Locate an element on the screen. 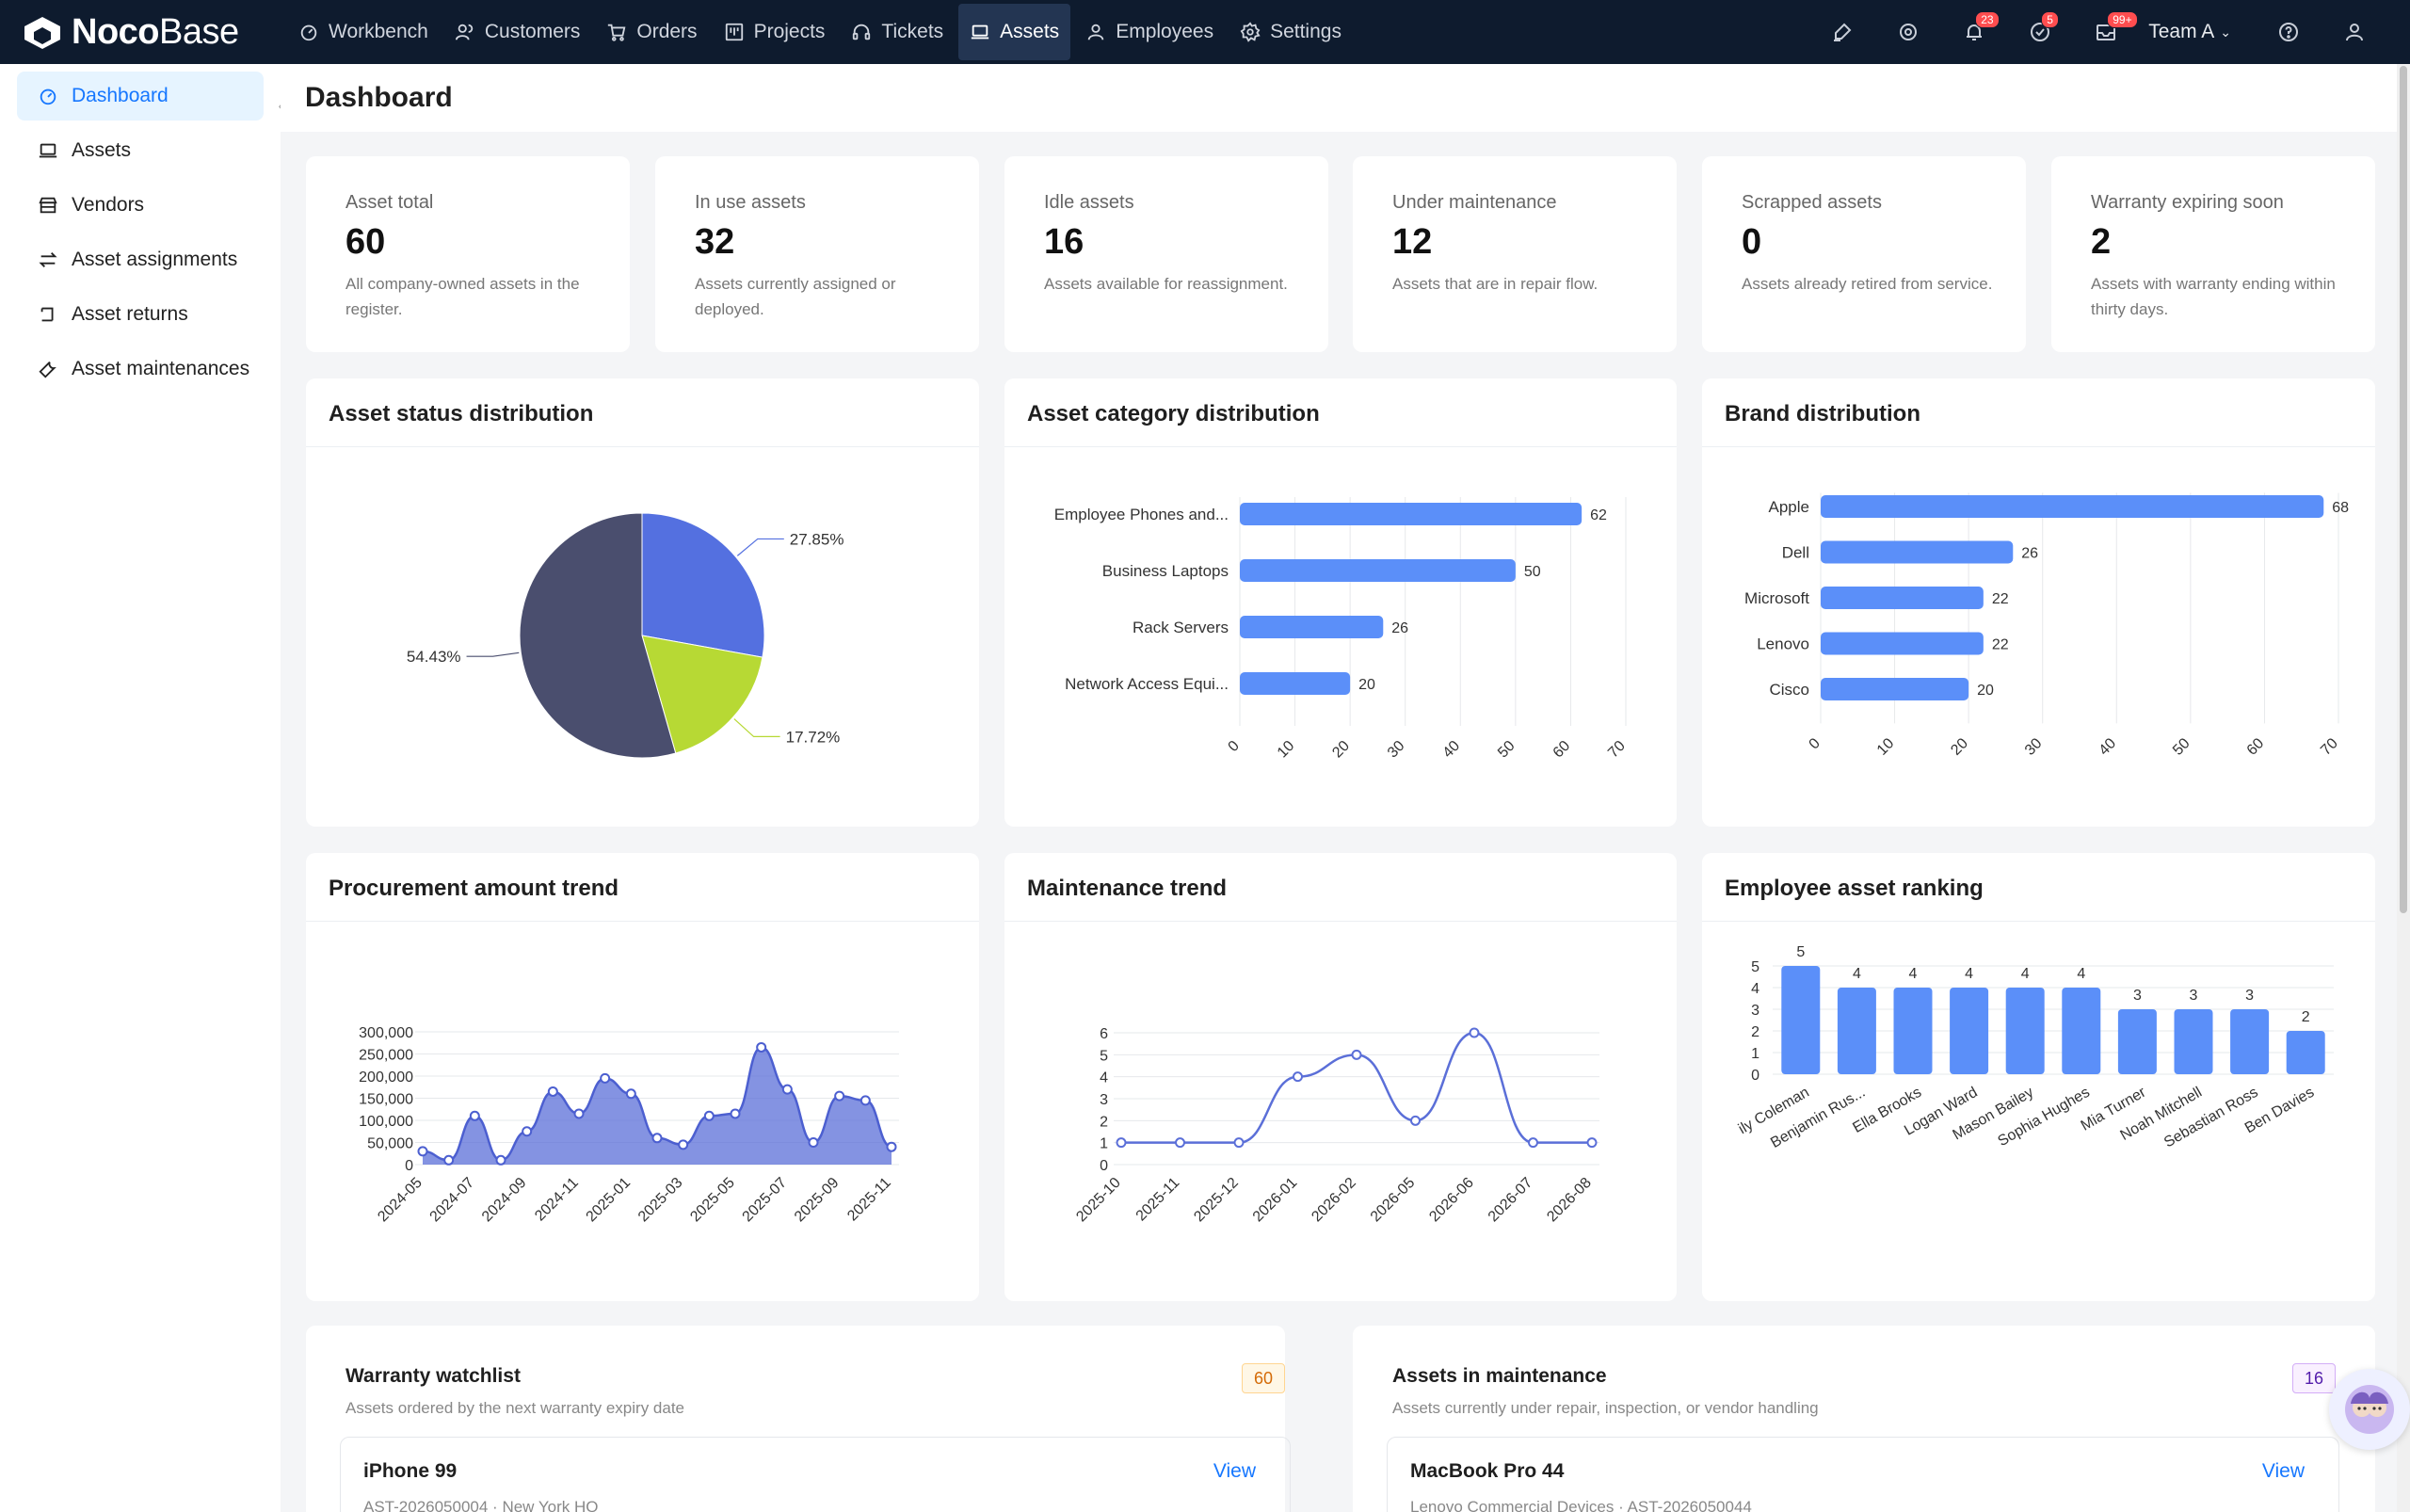 This screenshot has height=1512, width=2410. x-tick-label: 2025-07 is located at coordinates (765, 1200).